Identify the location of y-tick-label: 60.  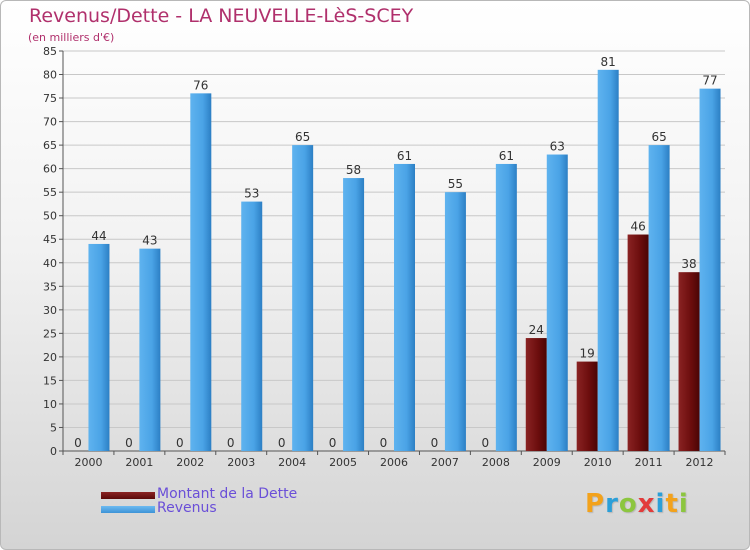
(50, 169).